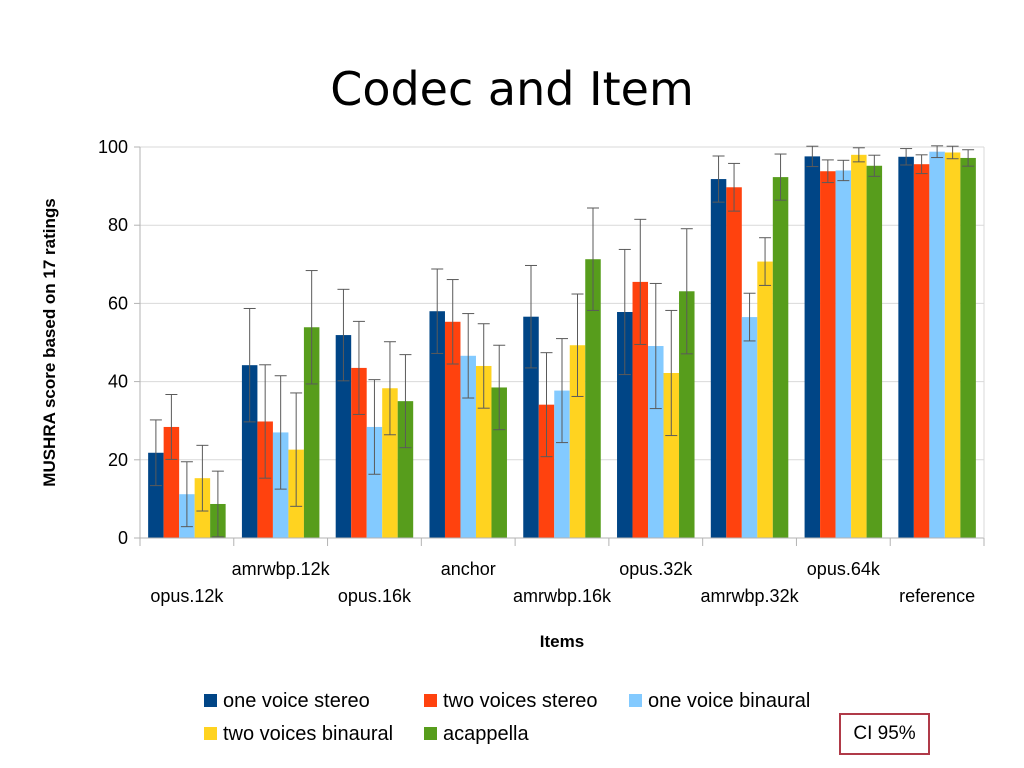 The image size is (1024, 768). Describe the element at coordinates (844, 569) in the screenshot. I see `x-tick-label: opus.64k` at that location.